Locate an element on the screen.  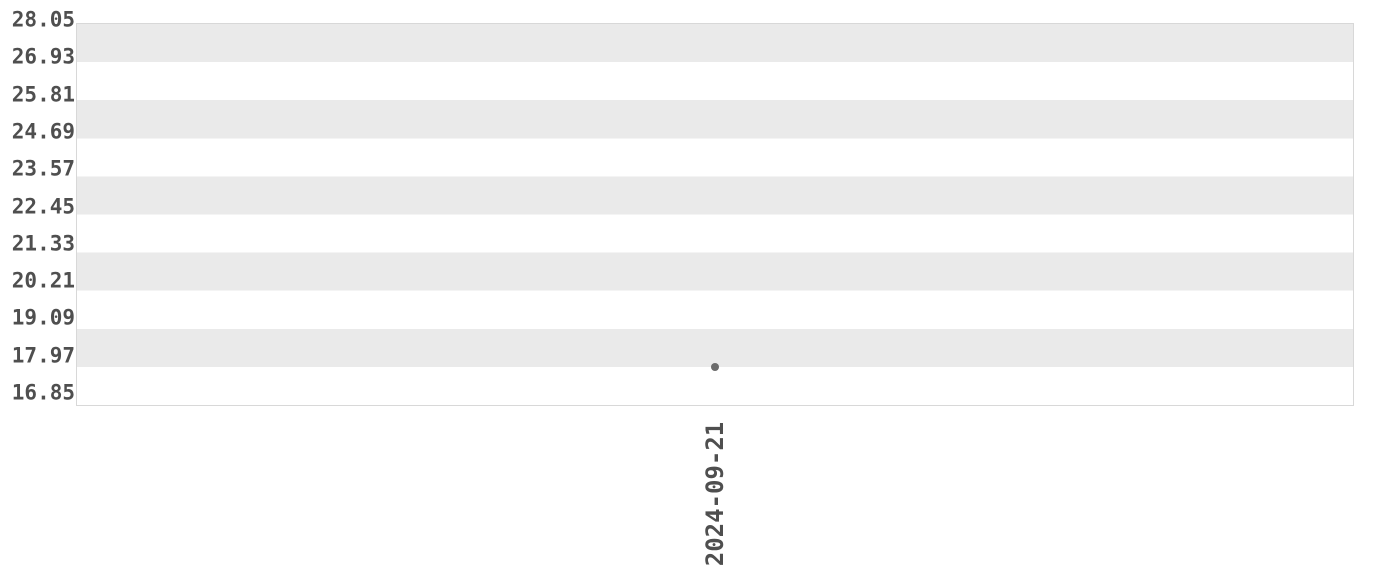
x-axis-tick-label: 2024-09-21 is located at coordinates (714, 493).